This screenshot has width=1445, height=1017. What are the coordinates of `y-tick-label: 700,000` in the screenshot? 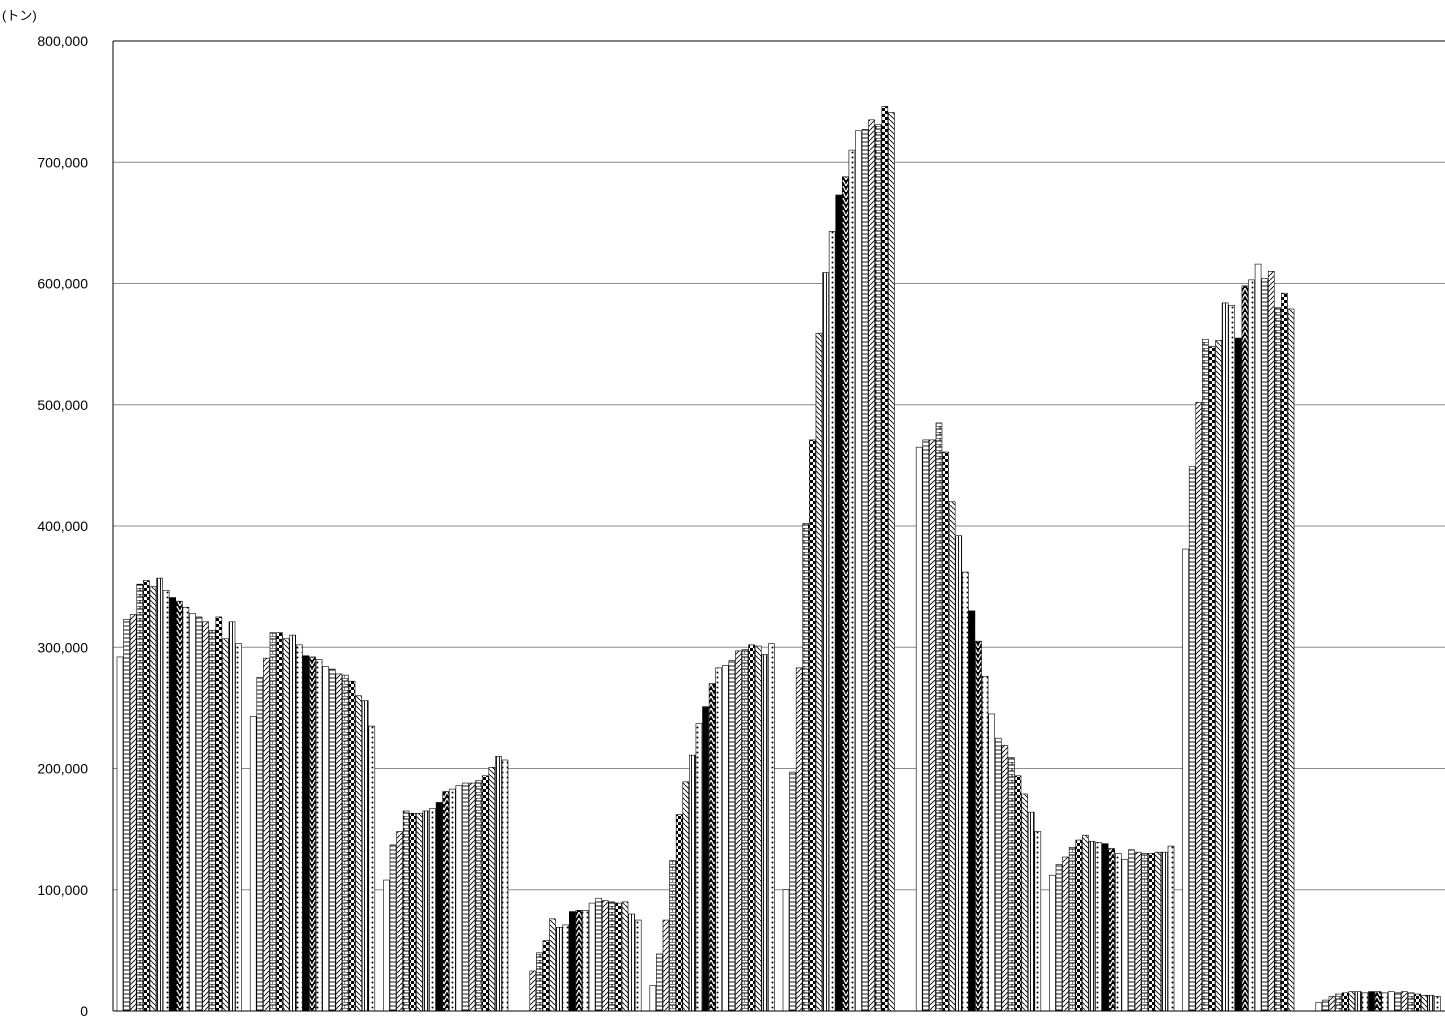 It's located at (62, 162).